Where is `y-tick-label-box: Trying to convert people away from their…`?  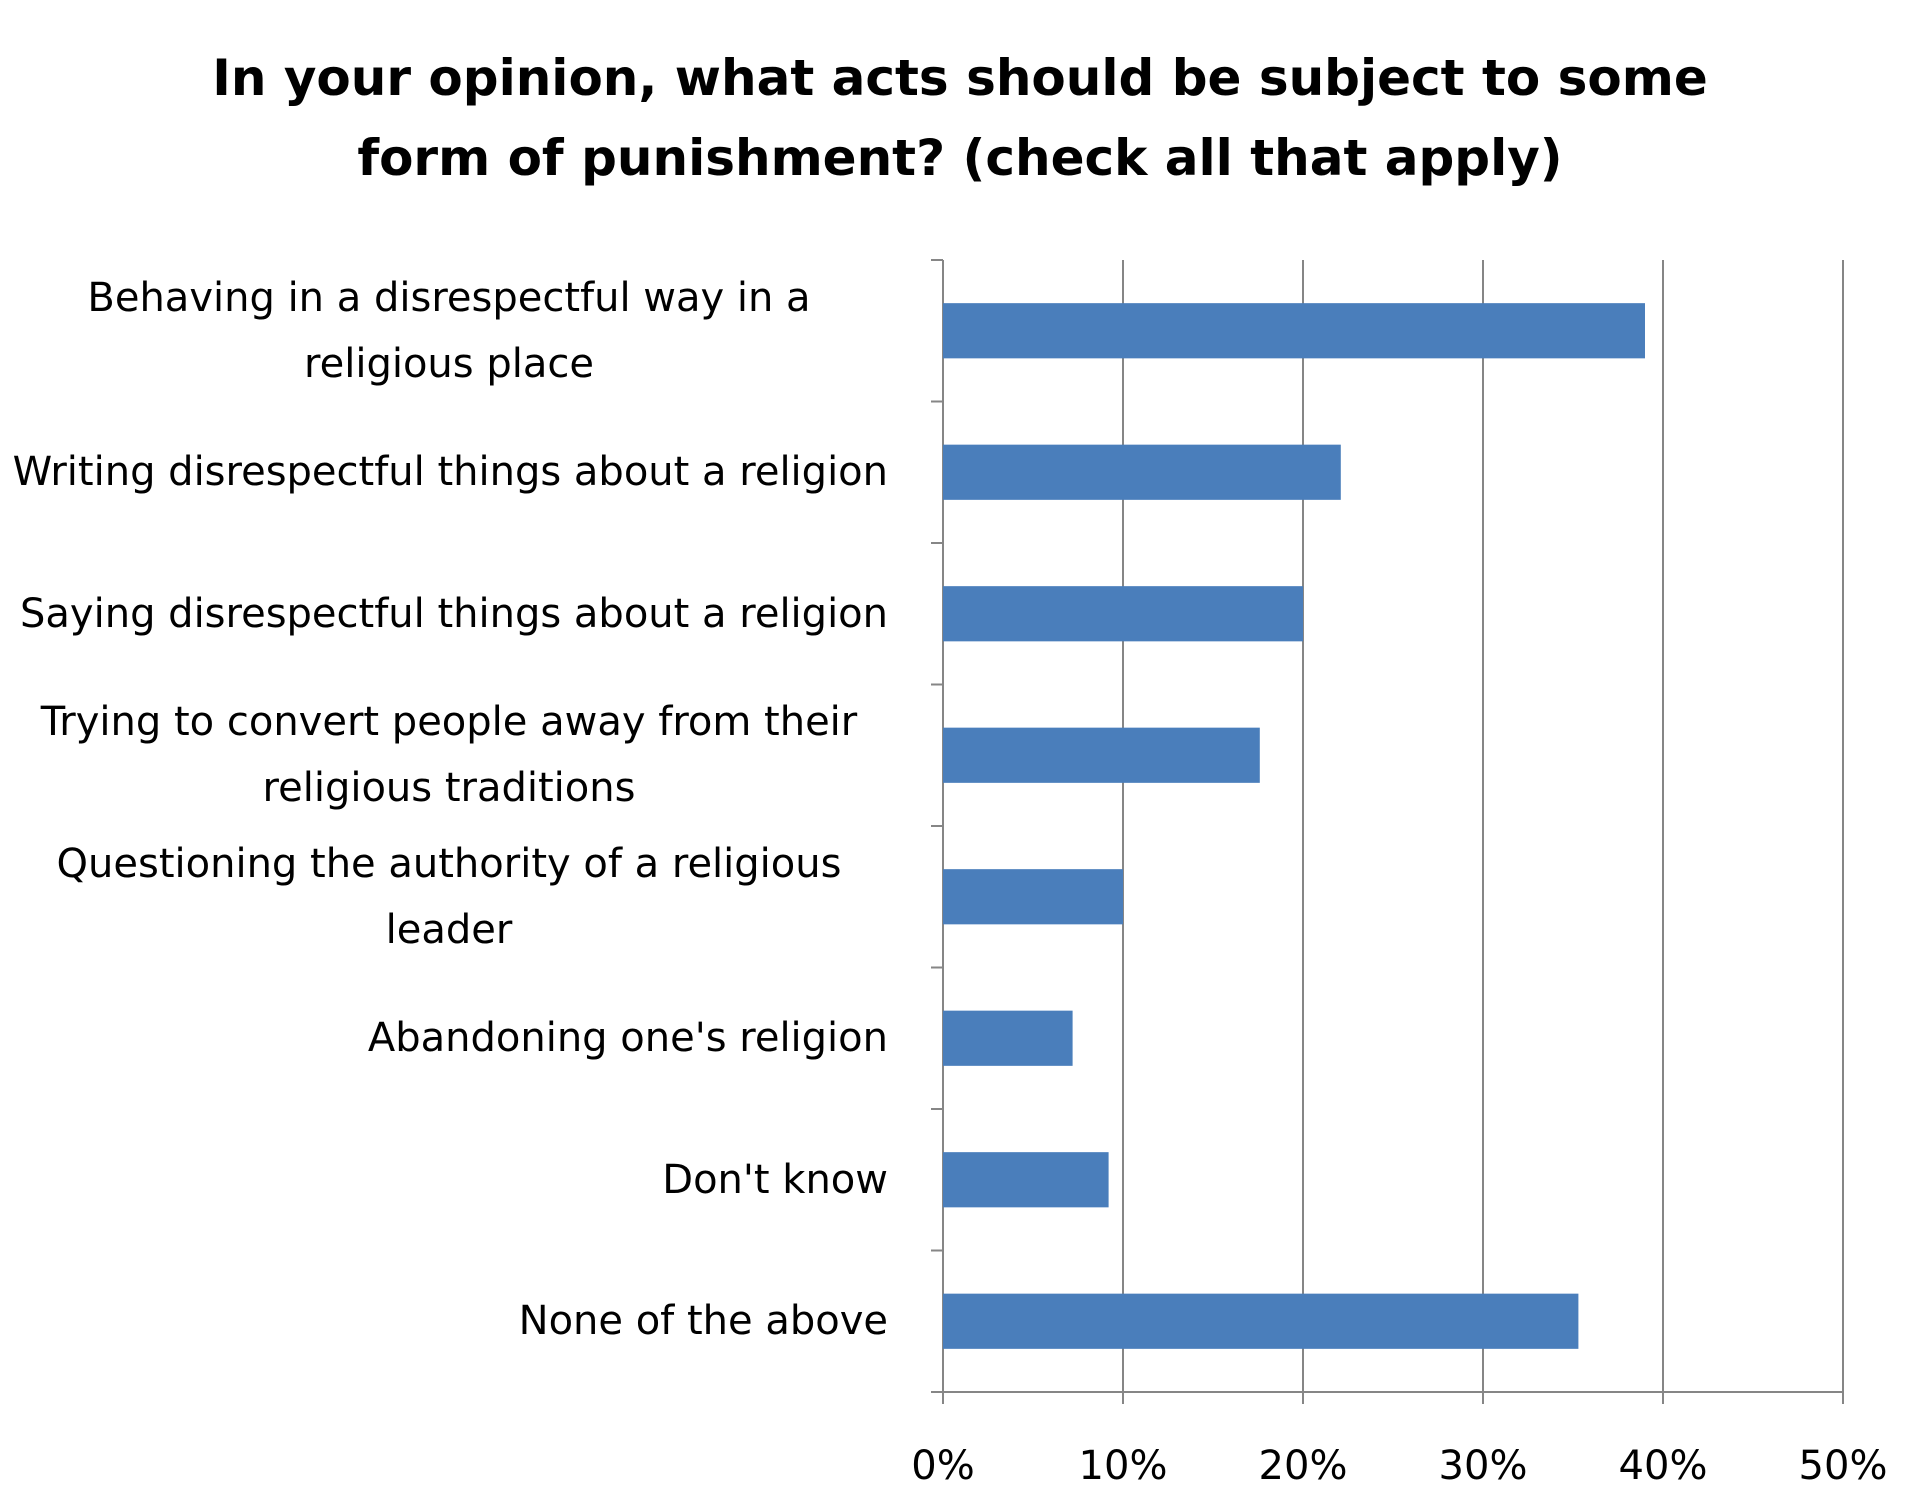
y-tick-label-box: Trying to convert people away from their… is located at coordinates (449, 756).